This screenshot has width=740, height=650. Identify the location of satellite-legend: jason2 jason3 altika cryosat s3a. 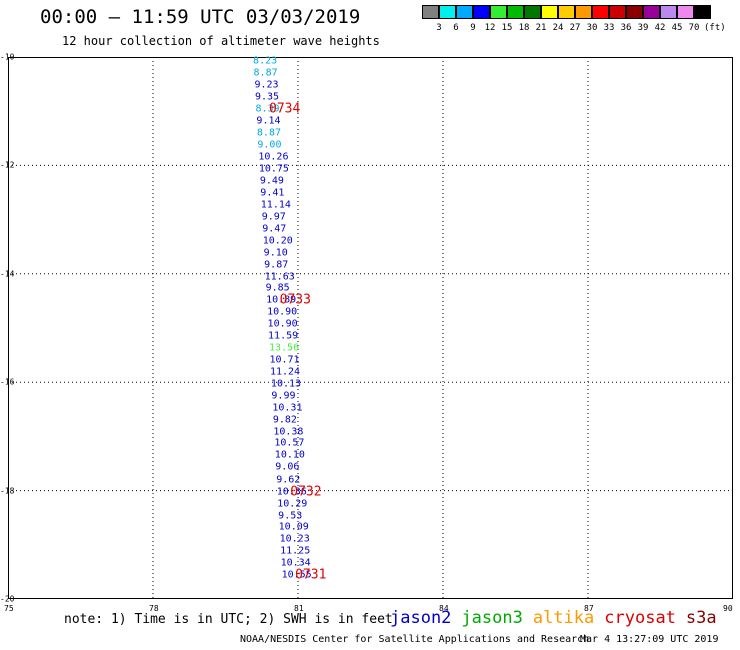
(558, 618).